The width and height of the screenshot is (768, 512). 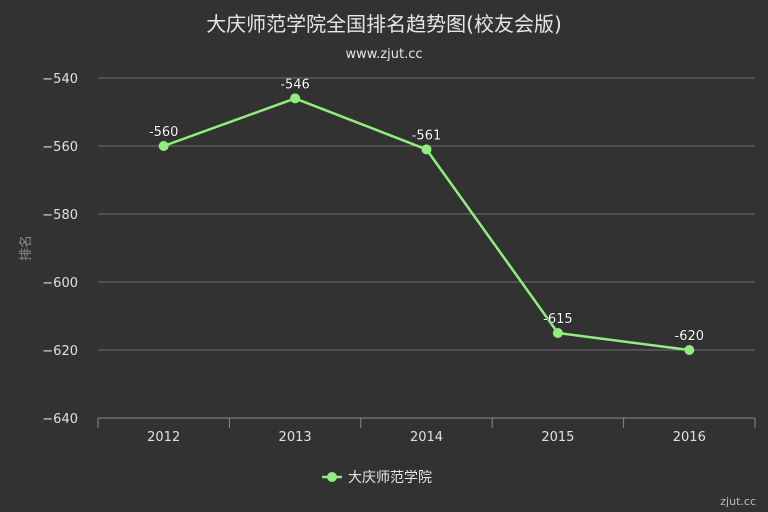 What do you see at coordinates (60, 215) in the screenshot?
I see `y-tick-label: −580` at bounding box center [60, 215].